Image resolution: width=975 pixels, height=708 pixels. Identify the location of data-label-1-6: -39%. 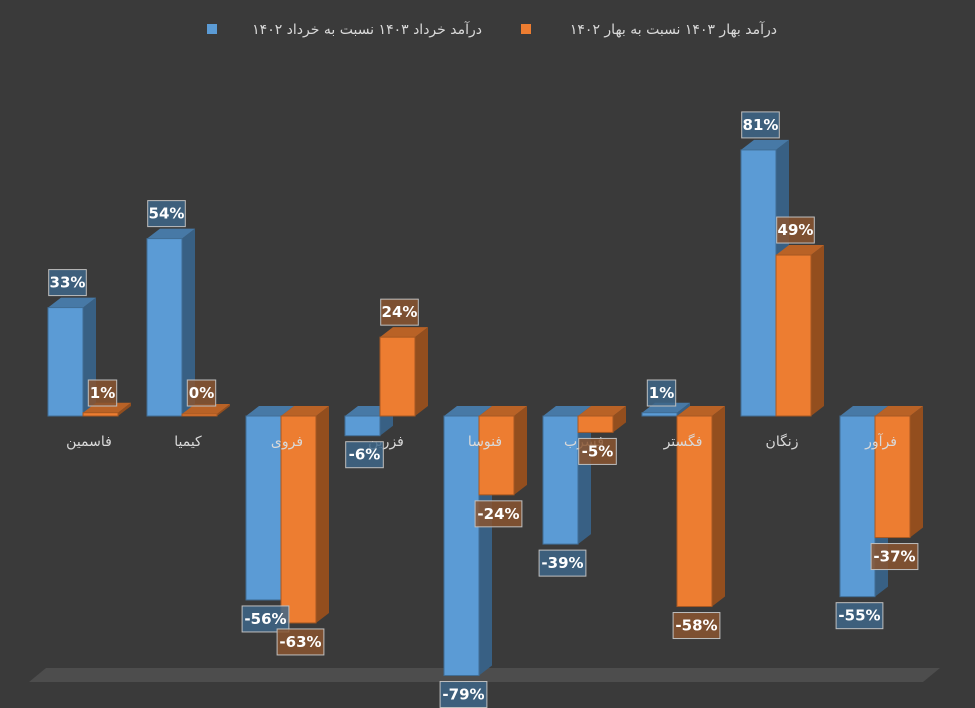
(562, 563).